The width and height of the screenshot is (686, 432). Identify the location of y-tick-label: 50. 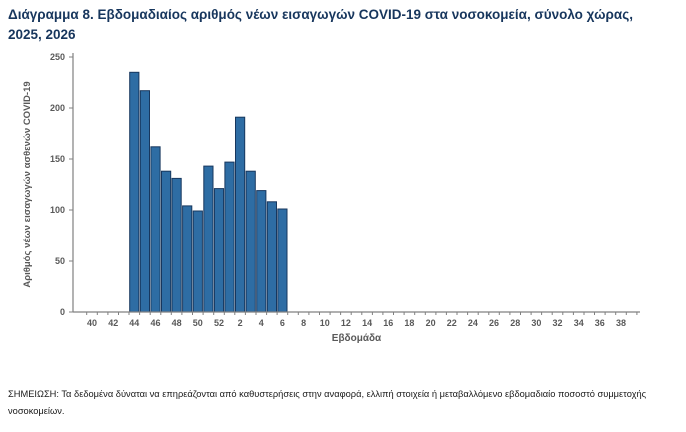
(60, 261).